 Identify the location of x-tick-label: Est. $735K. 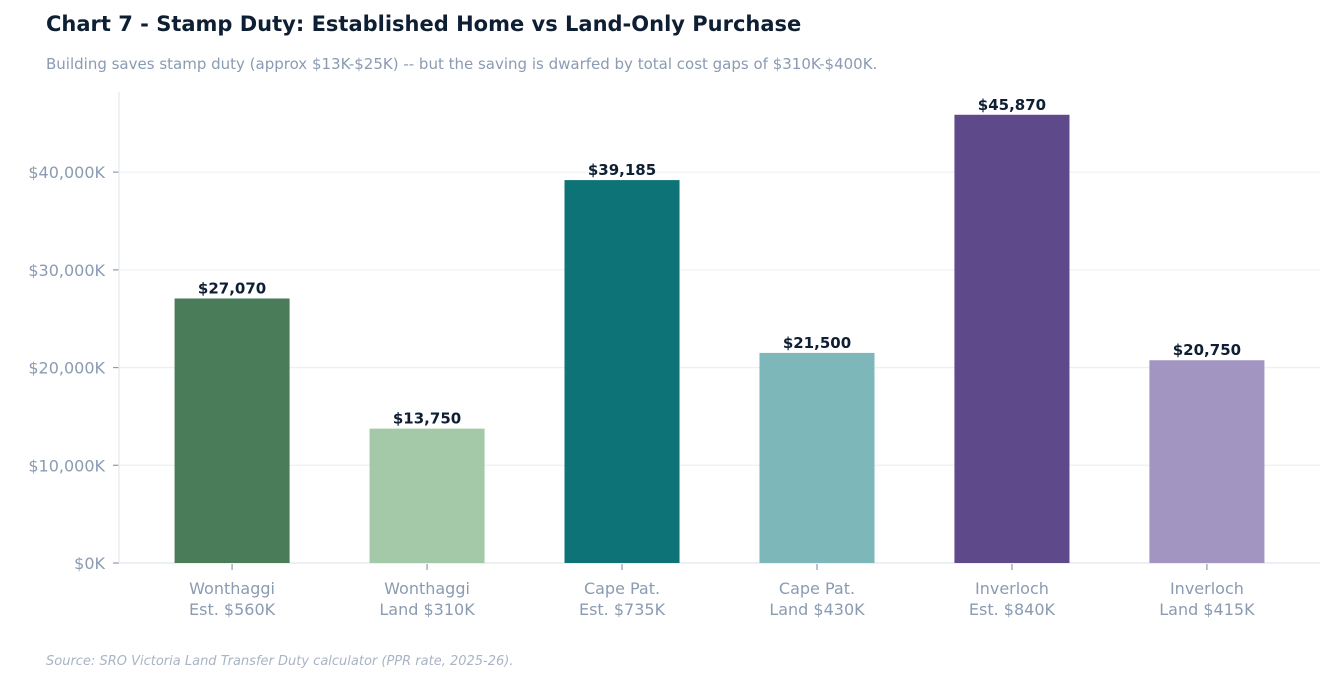
(622, 609).